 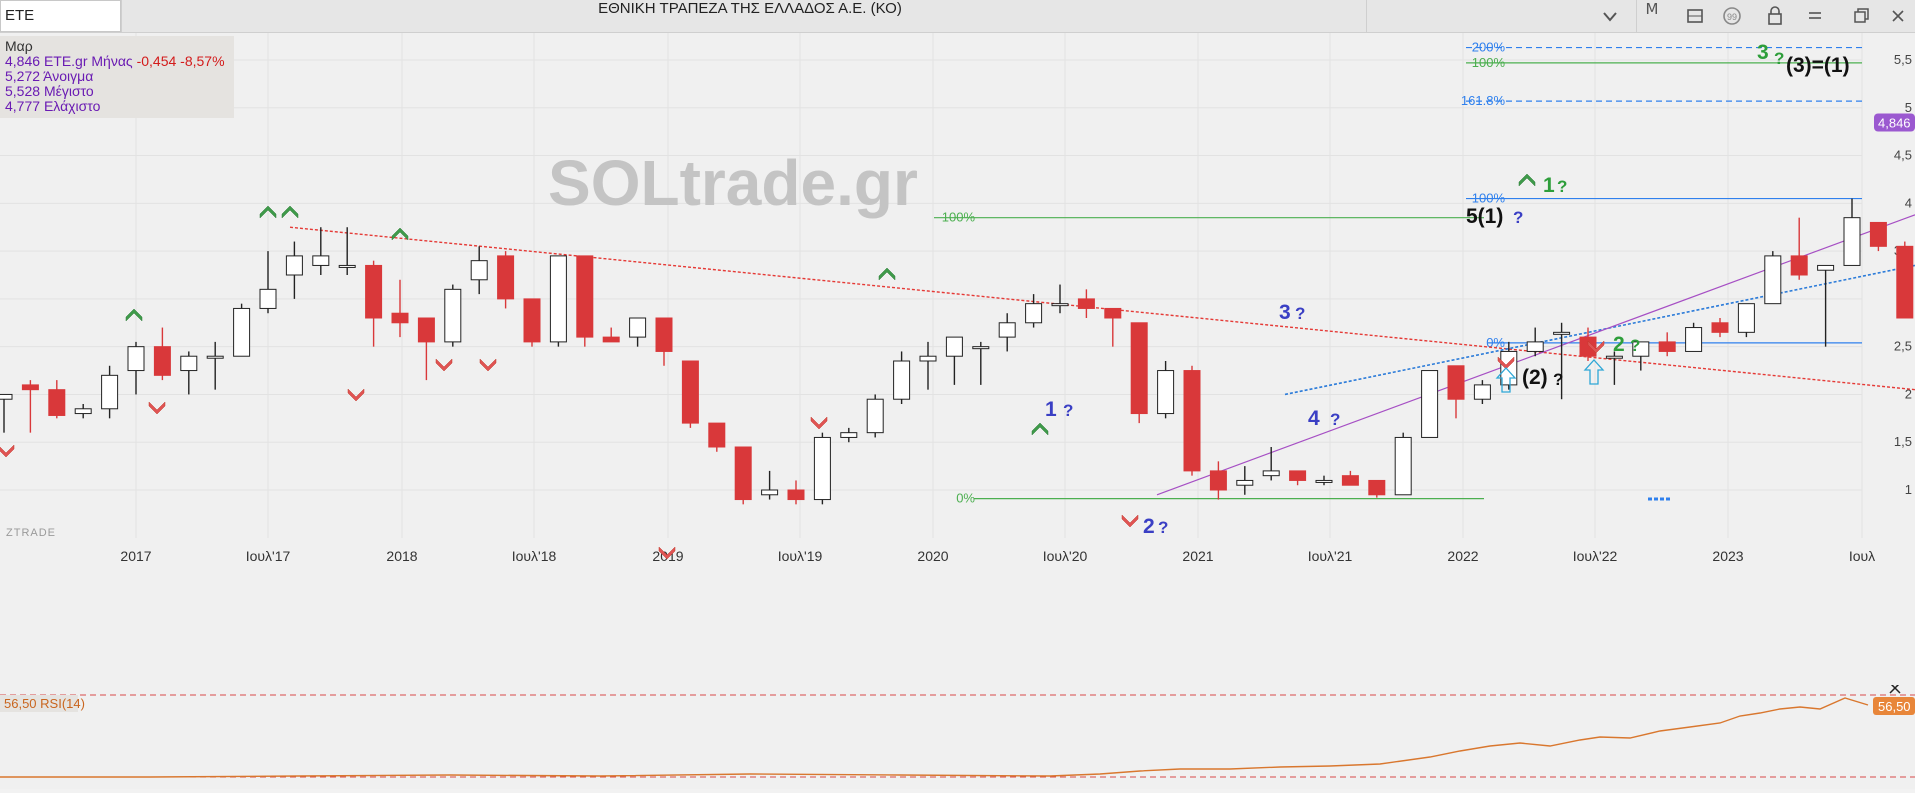 I want to click on rsi-panel: 56,50 RSI(14) 56,50, so click(x=957, y=735).